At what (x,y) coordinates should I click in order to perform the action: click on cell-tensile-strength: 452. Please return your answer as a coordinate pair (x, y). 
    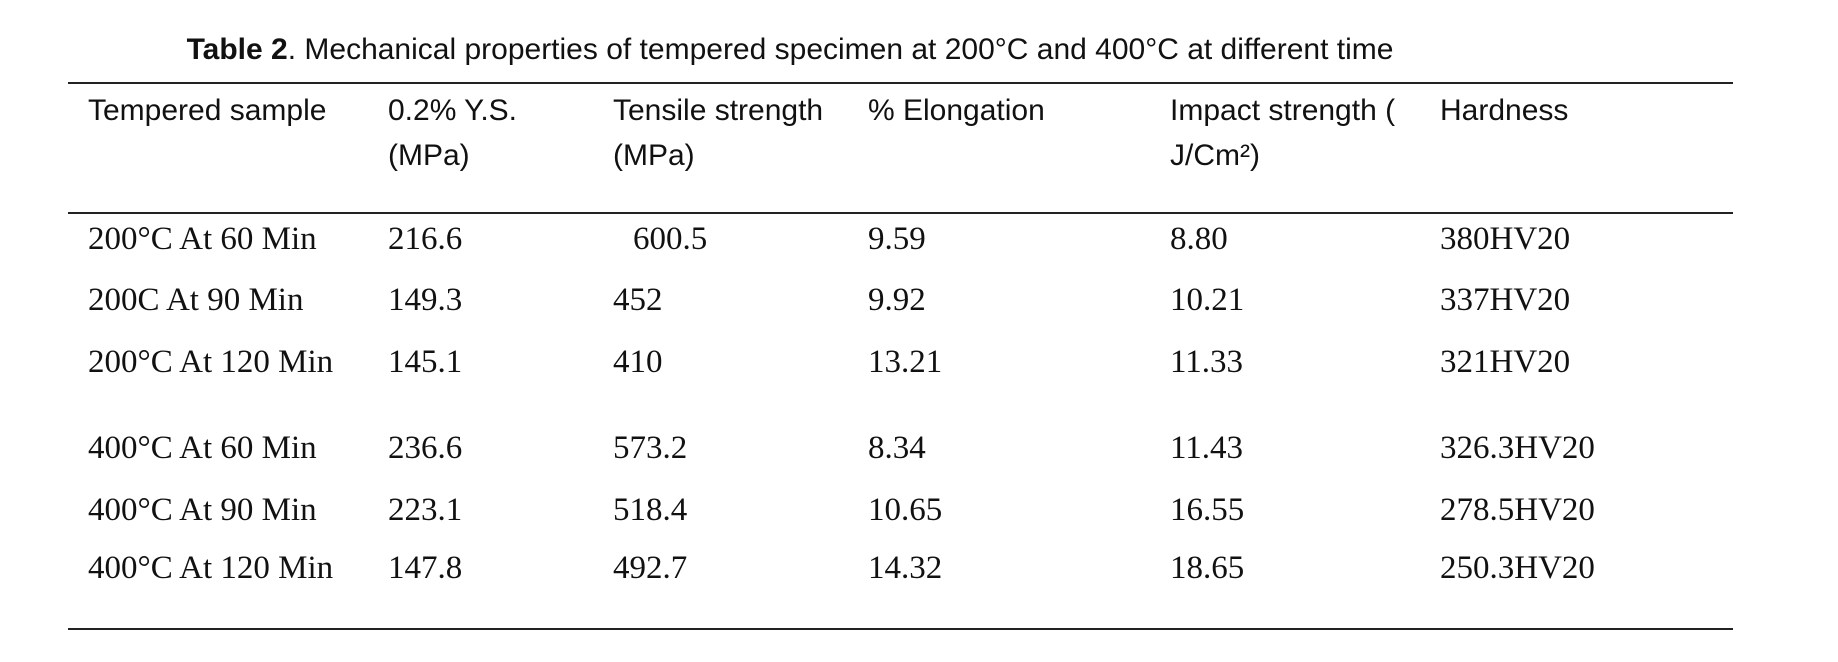
    Looking at the image, I should click on (638, 300).